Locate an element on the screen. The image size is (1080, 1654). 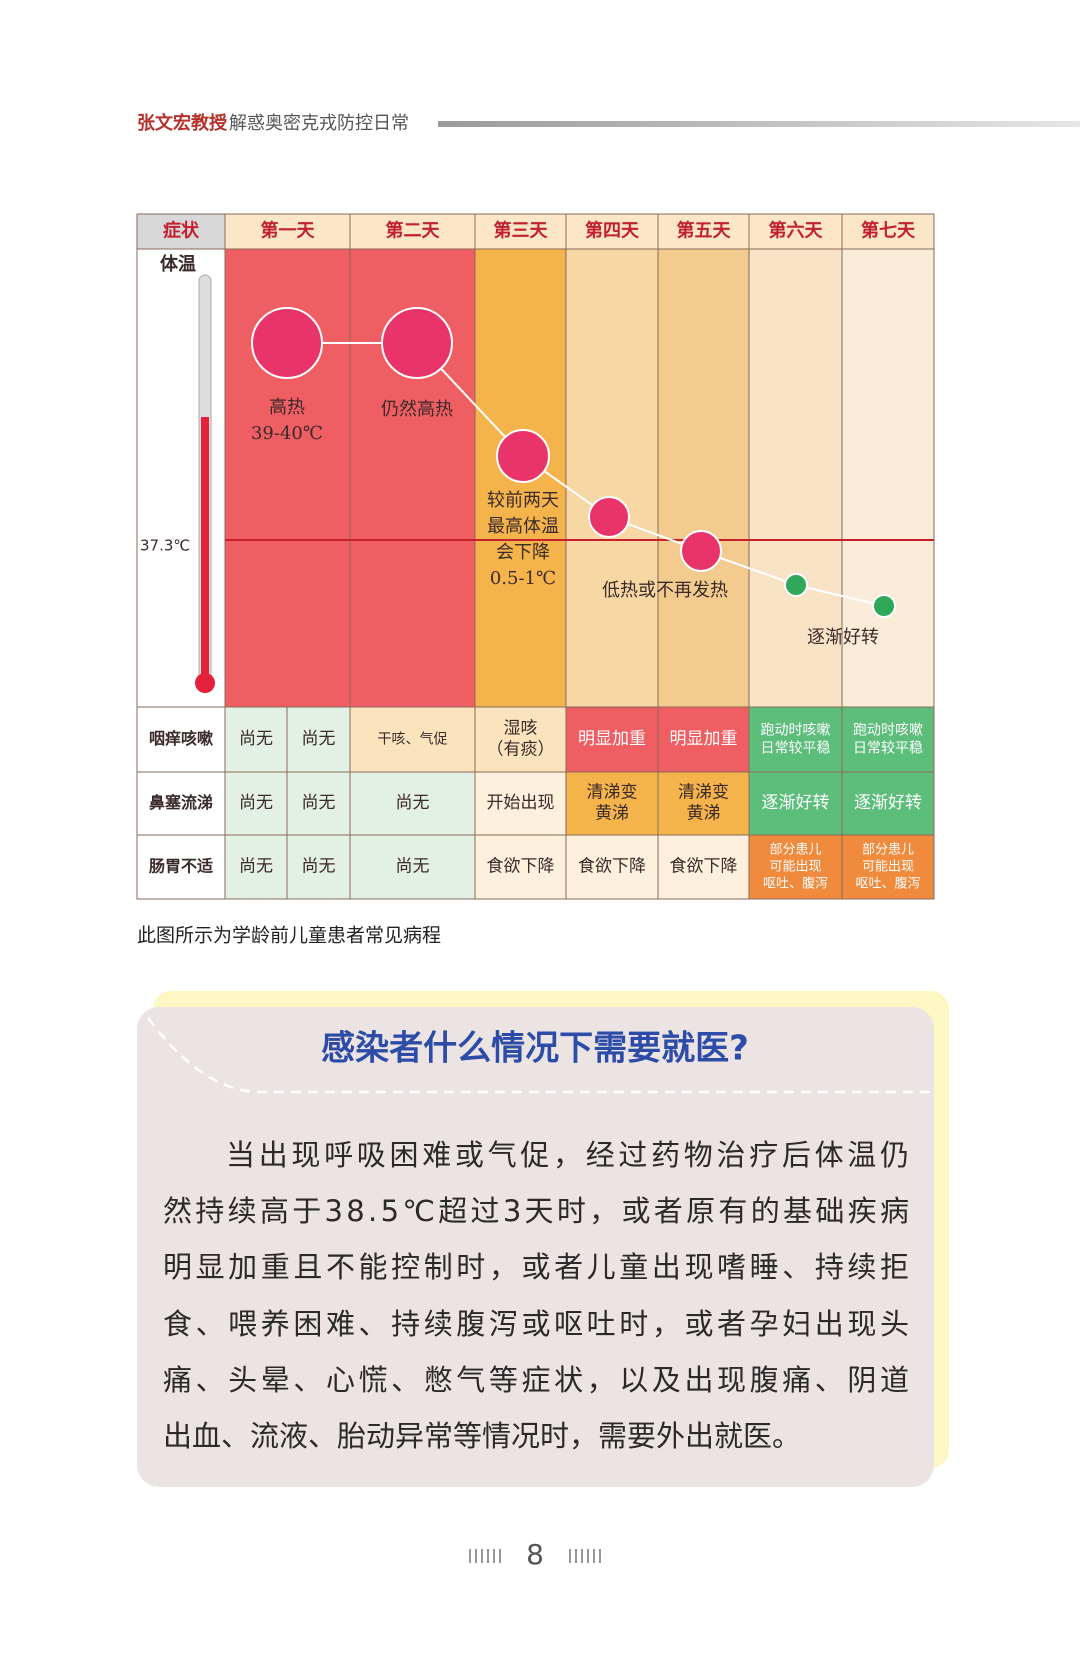
dashed-divider is located at coordinates (540, 1055).